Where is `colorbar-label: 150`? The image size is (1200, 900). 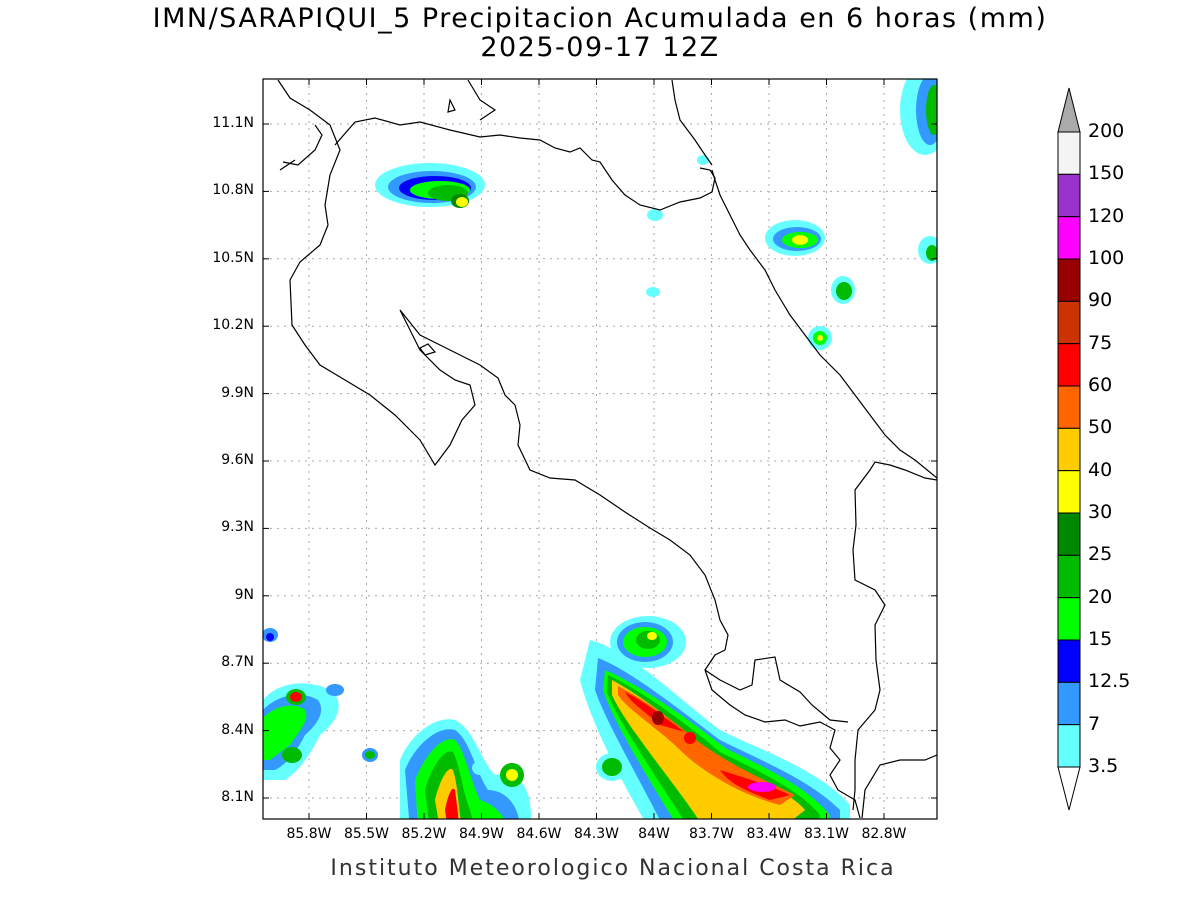 colorbar-label: 150 is located at coordinates (1106, 173).